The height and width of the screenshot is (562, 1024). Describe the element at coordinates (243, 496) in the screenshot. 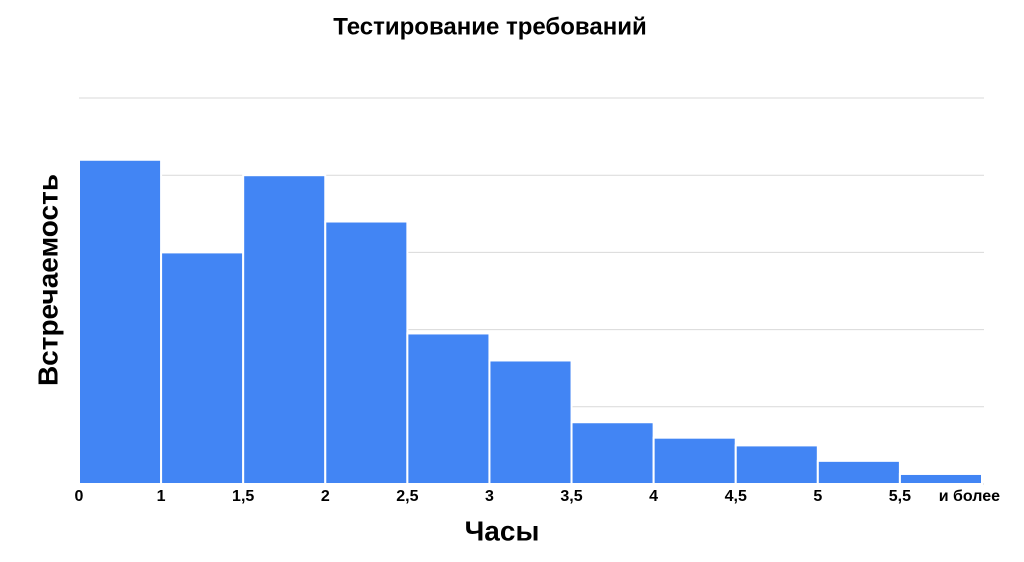

I see `x-tick-label: 1,5` at that location.